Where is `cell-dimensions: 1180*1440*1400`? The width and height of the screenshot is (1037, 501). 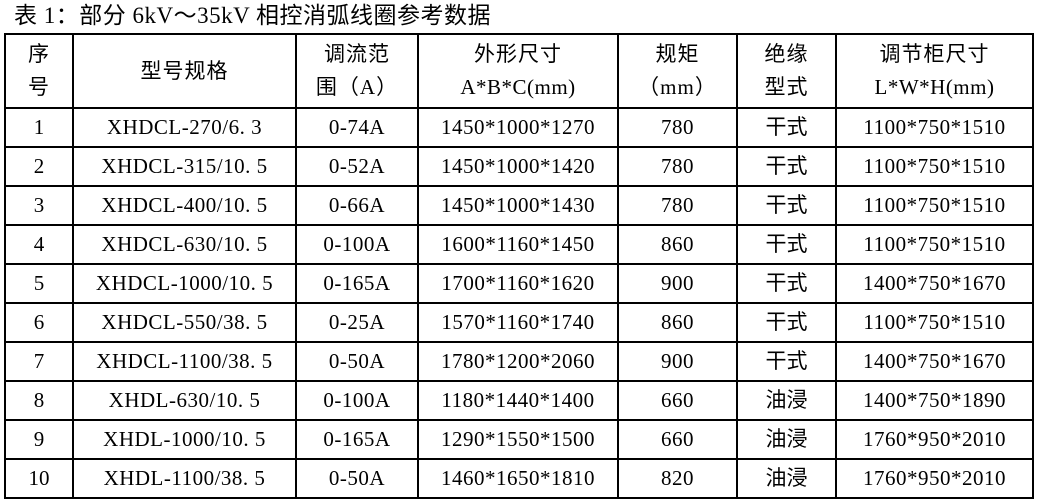
cell-dimensions: 1180*1440*1400 is located at coordinates (518, 400).